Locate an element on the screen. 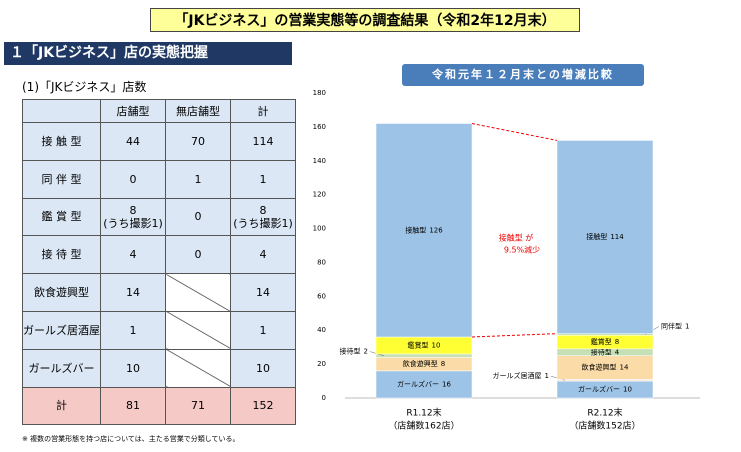 Image resolution: width=741 pixels, height=452 pixels. segment-label: ガールズ居酒屋 1 is located at coordinates (521, 375).